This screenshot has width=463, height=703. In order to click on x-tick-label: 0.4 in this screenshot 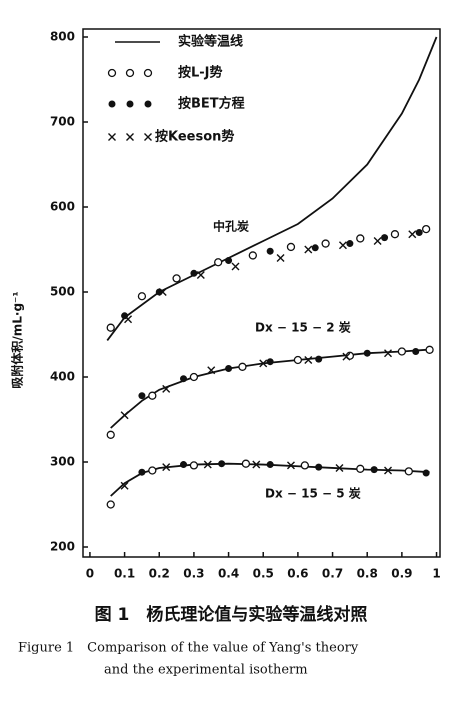, I will do `click(228, 574)`.